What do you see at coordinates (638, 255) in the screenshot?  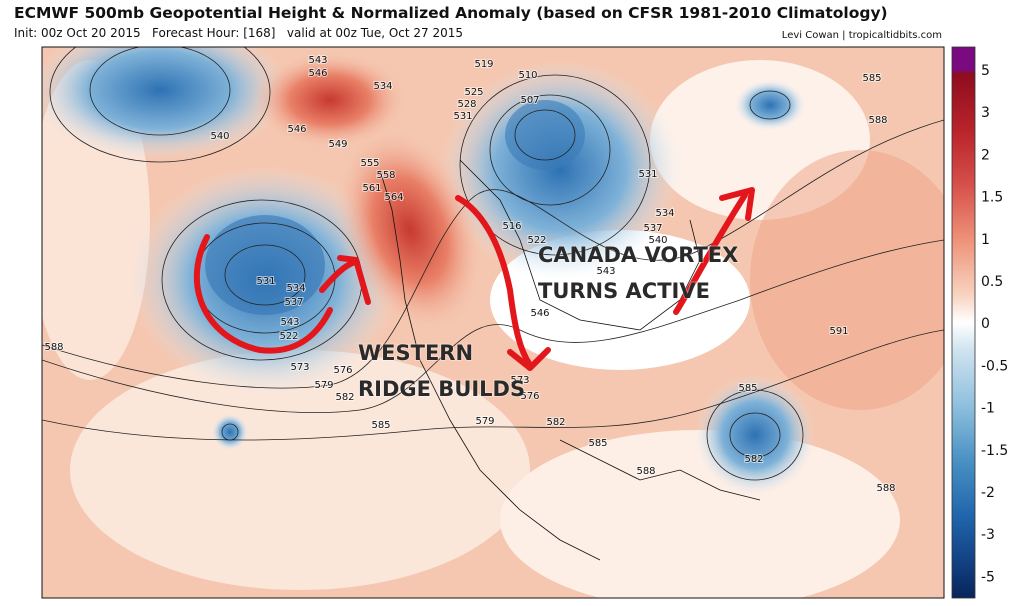 I see `annotation: CANADA VORTEX` at bounding box center [638, 255].